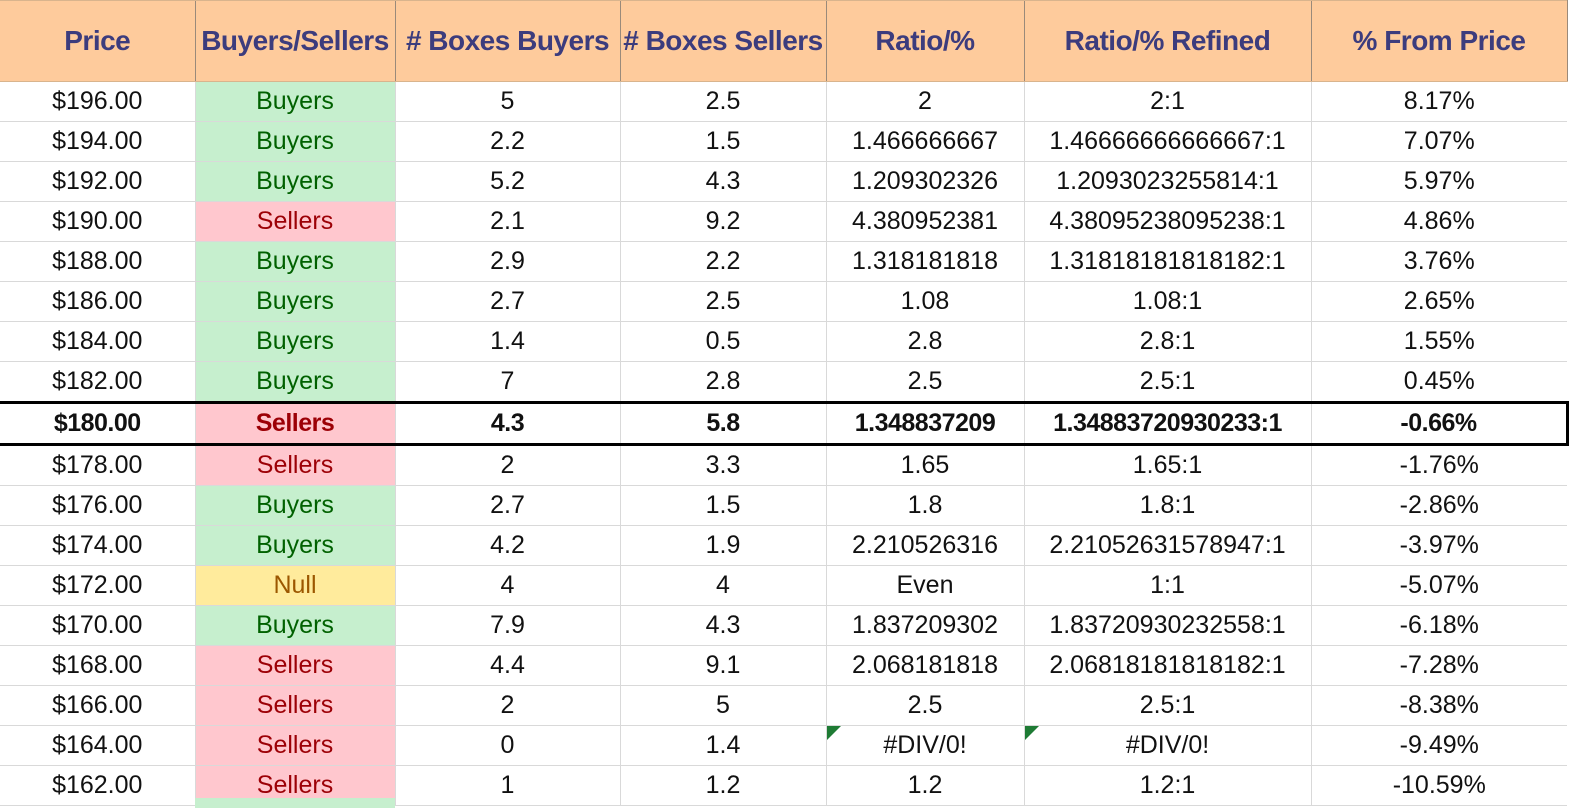 The height and width of the screenshot is (808, 1586). Describe the element at coordinates (97, 301) in the screenshot. I see `price-cell: $186.00` at that location.